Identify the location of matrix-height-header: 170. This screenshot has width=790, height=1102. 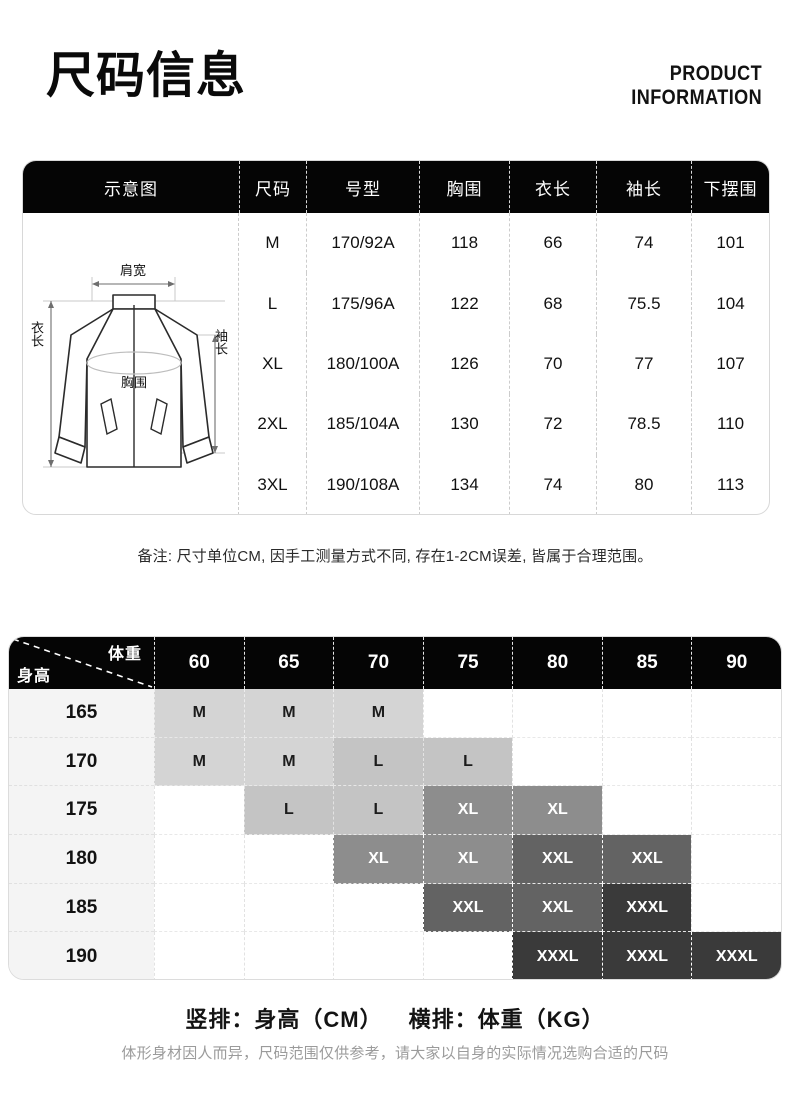
(81, 762).